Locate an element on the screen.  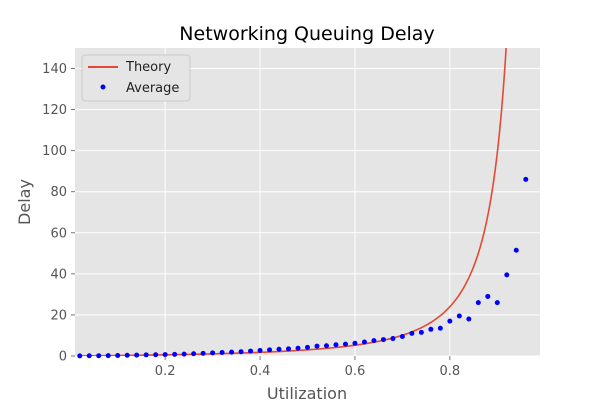
x-tick-label: 0.8 is located at coordinates (450, 371).